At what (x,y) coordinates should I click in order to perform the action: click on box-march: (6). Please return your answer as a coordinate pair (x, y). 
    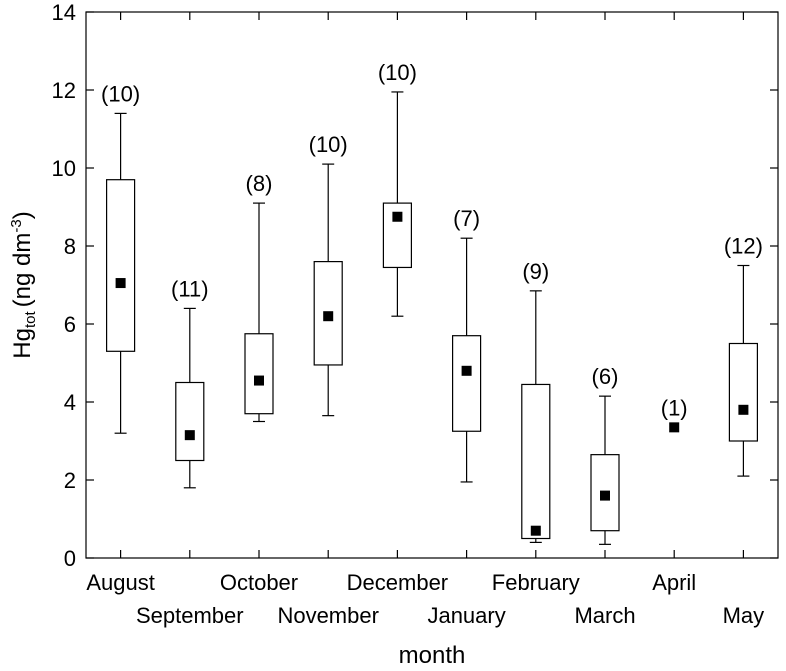
    Looking at the image, I should click on (605, 454).